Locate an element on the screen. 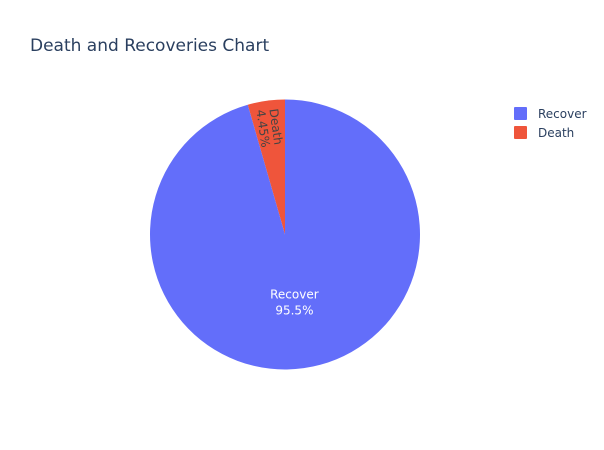  legend-item-death: Death is located at coordinates (544, 133).